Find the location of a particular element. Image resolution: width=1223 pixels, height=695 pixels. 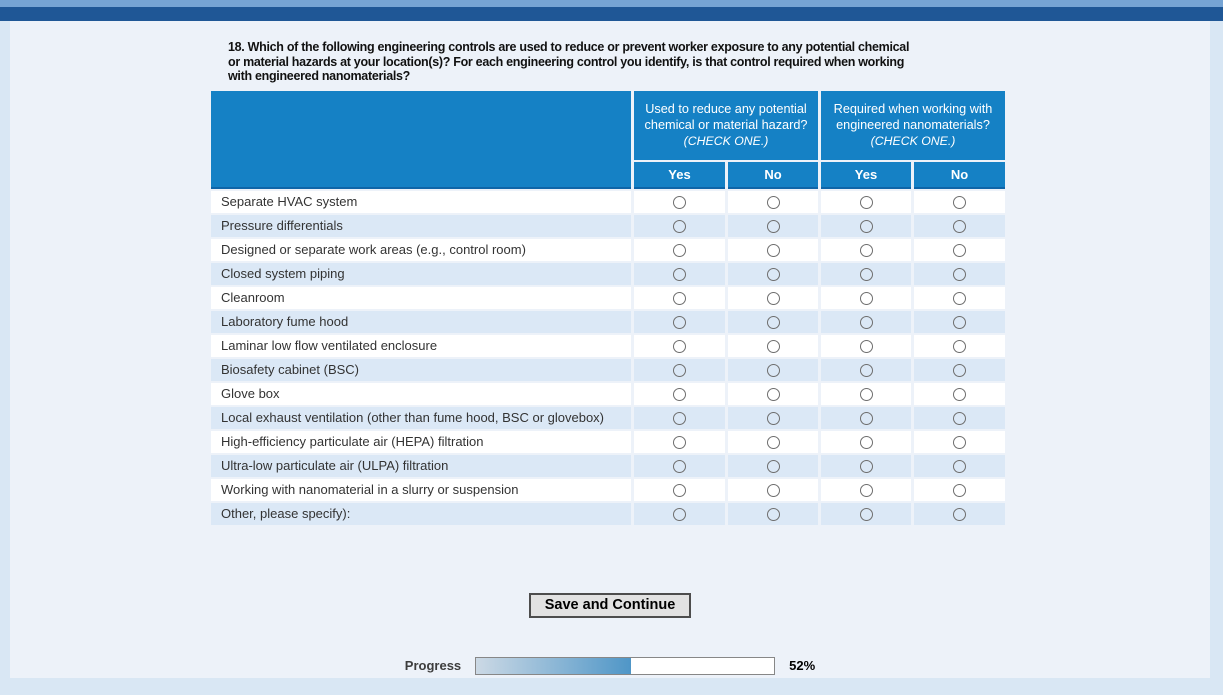

choice-header-nano-yes: Yes is located at coordinates (866, 175).